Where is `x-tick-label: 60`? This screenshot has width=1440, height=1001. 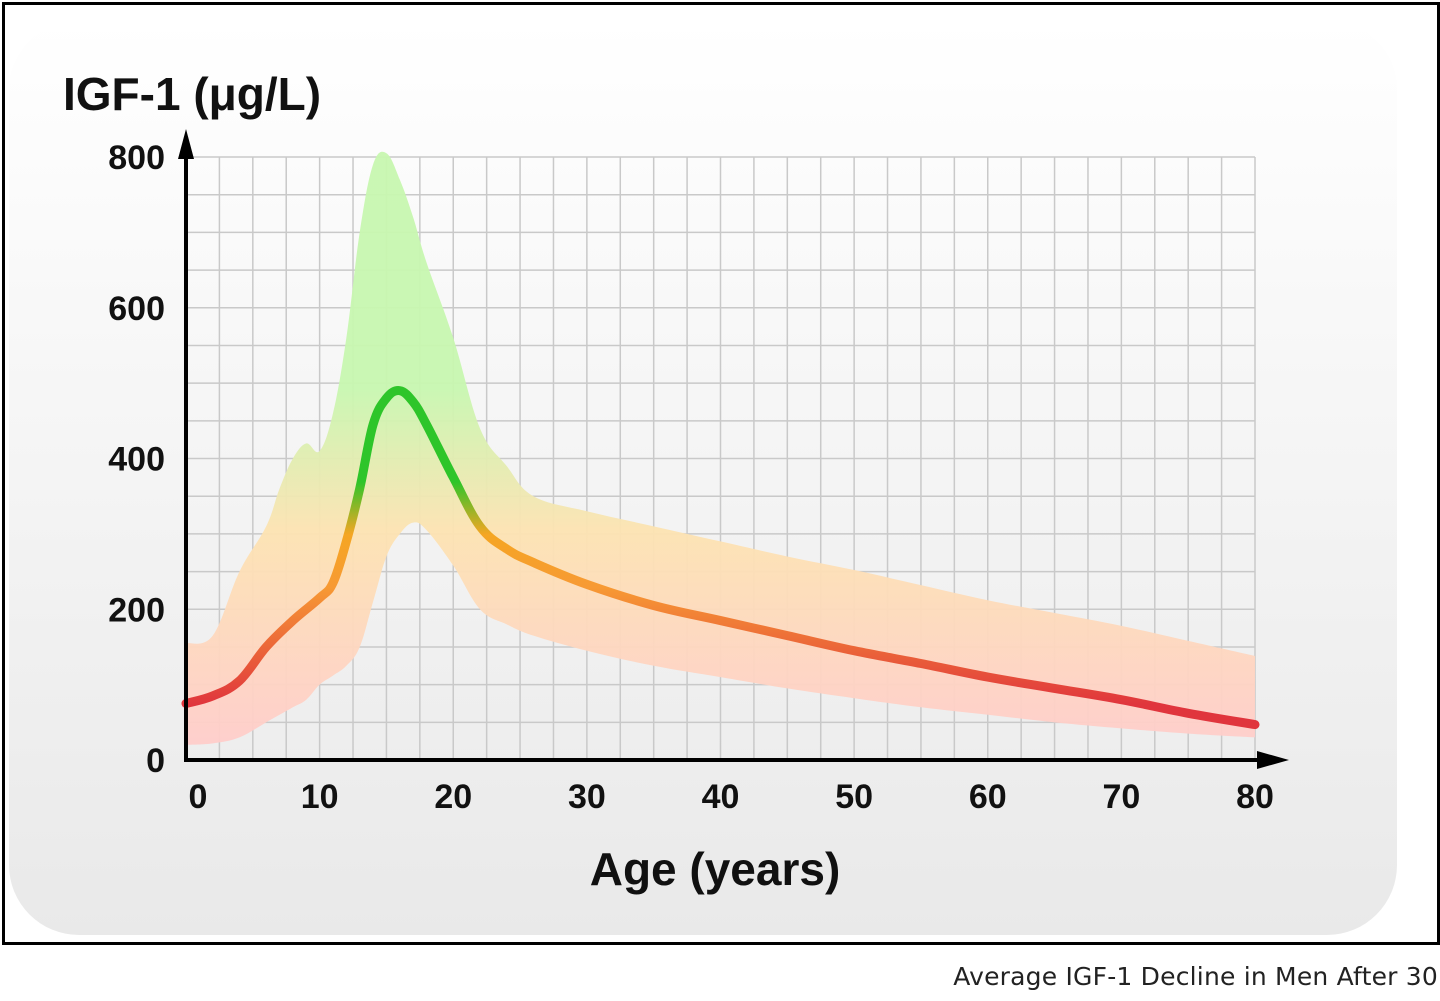
x-tick-label: 60 is located at coordinates (988, 797).